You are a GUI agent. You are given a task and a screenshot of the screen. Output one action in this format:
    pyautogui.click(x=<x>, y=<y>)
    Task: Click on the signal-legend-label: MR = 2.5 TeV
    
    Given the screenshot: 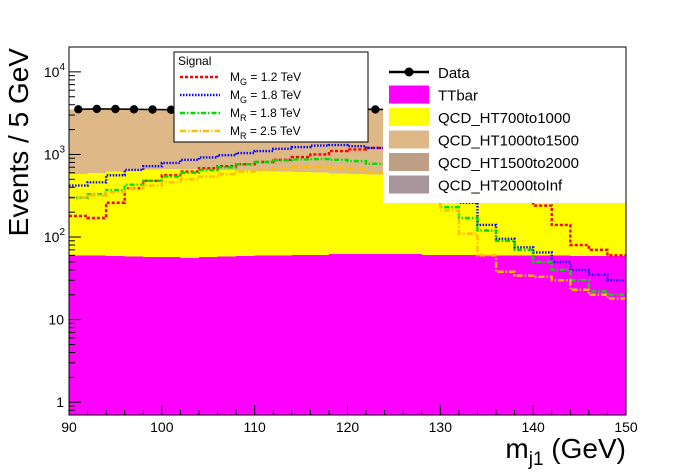 What is the action you would take?
    pyautogui.click(x=265, y=132)
    